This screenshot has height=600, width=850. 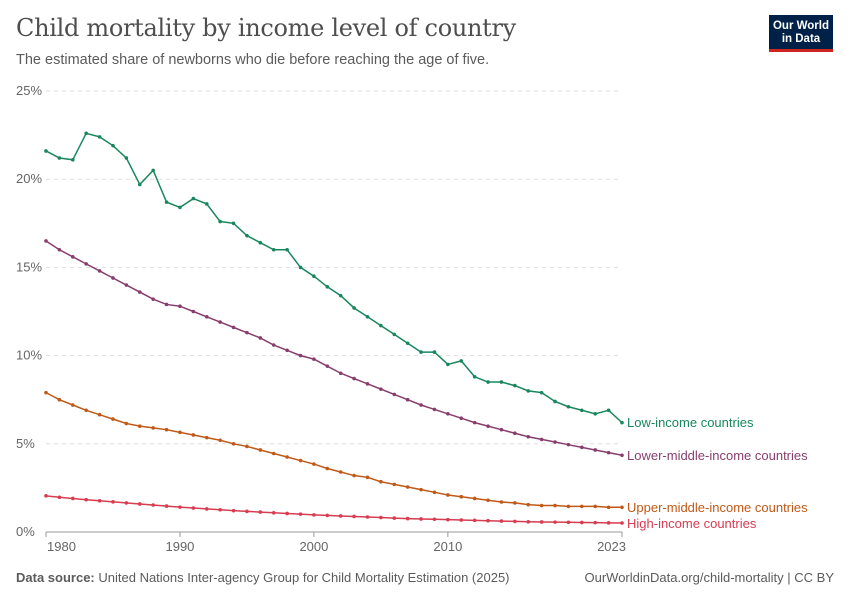 I want to click on y-tick-label: 25%, so click(x=29, y=90).